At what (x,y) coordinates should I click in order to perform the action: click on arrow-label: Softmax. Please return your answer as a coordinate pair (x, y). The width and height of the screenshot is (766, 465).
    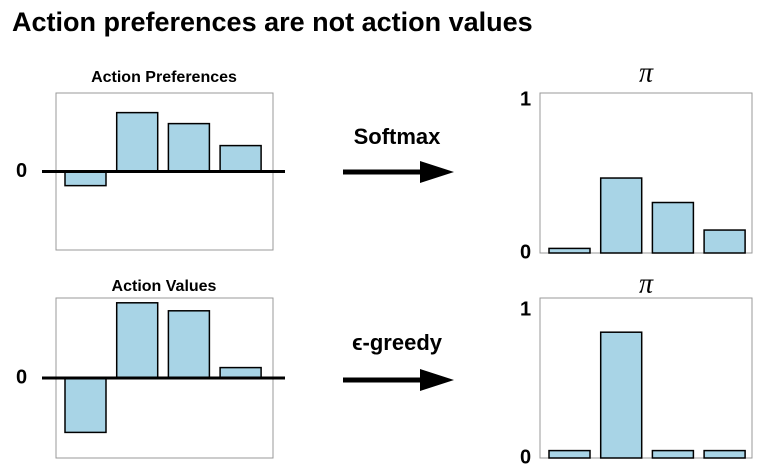
    Looking at the image, I should click on (398, 136).